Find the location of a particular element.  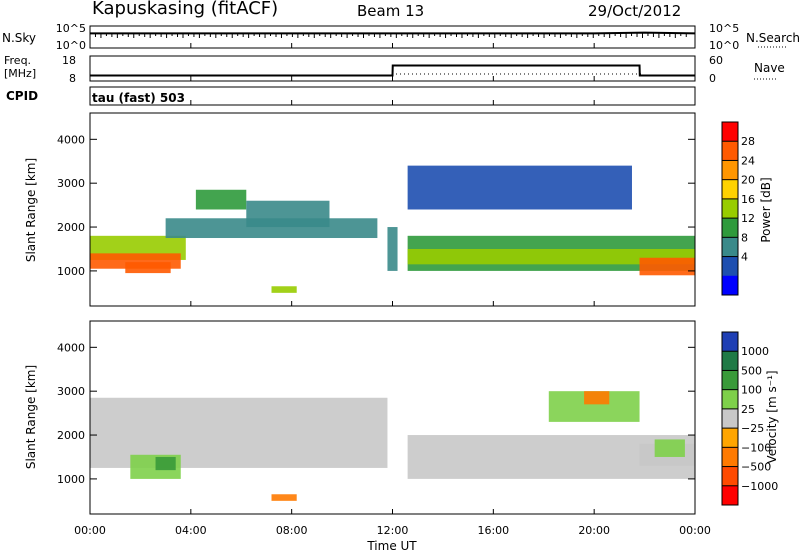

colorbar-tick-label: −1000 is located at coordinates (759, 486).